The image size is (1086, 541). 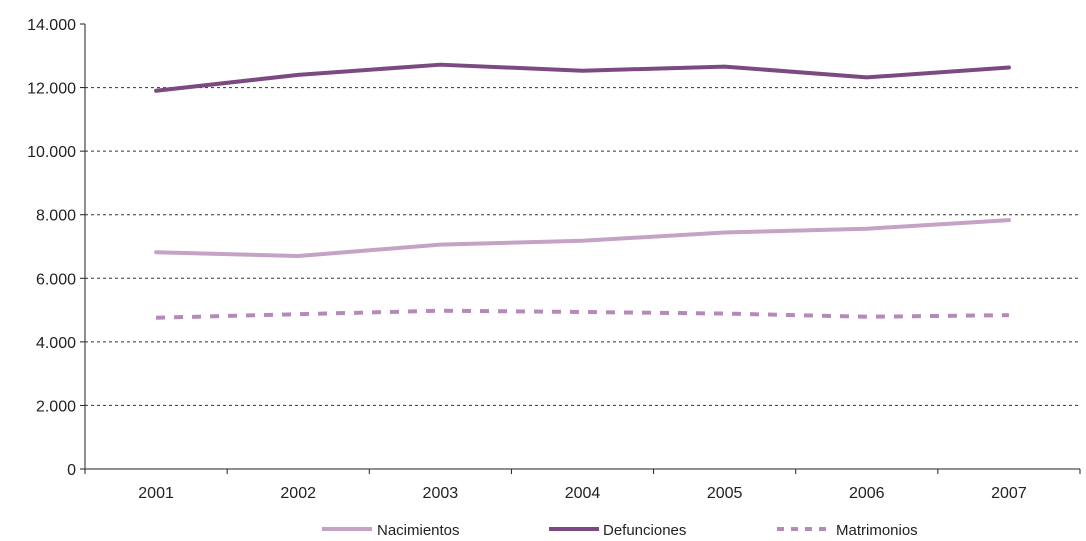 What do you see at coordinates (56, 343) in the screenshot?
I see `y-tick-label: 4.000` at bounding box center [56, 343].